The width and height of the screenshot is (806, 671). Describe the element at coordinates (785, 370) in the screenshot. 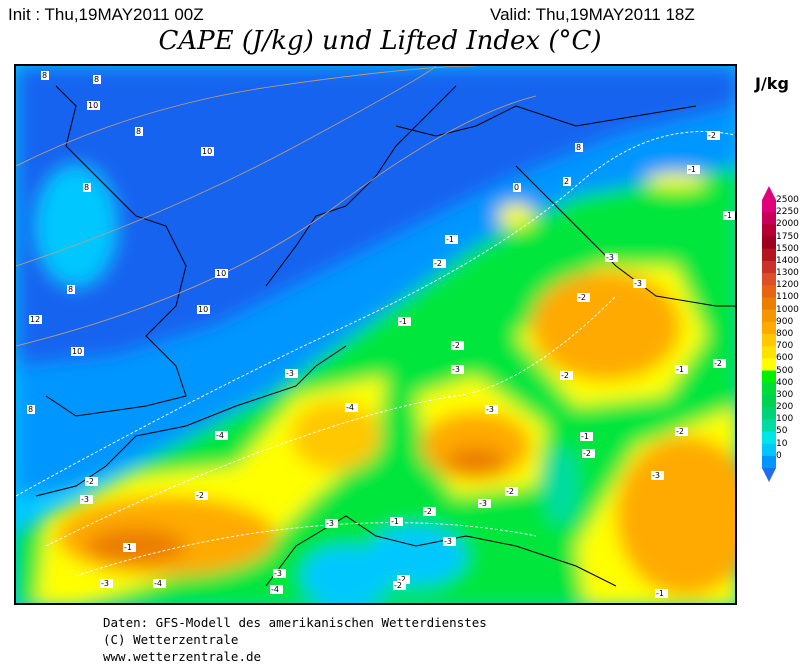

I see `legend-label: 500` at that location.